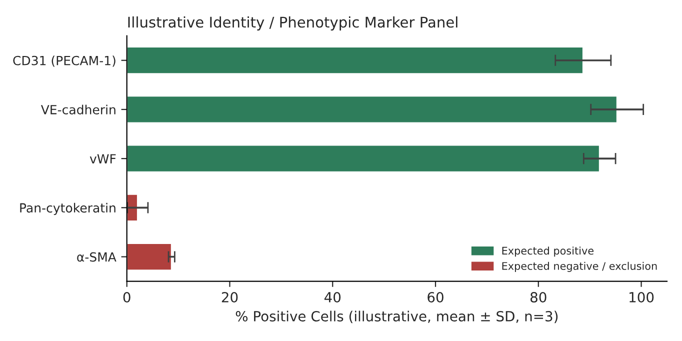  What do you see at coordinates (103, 159) in the screenshot?
I see `y-tick-label: vWF` at bounding box center [103, 159].